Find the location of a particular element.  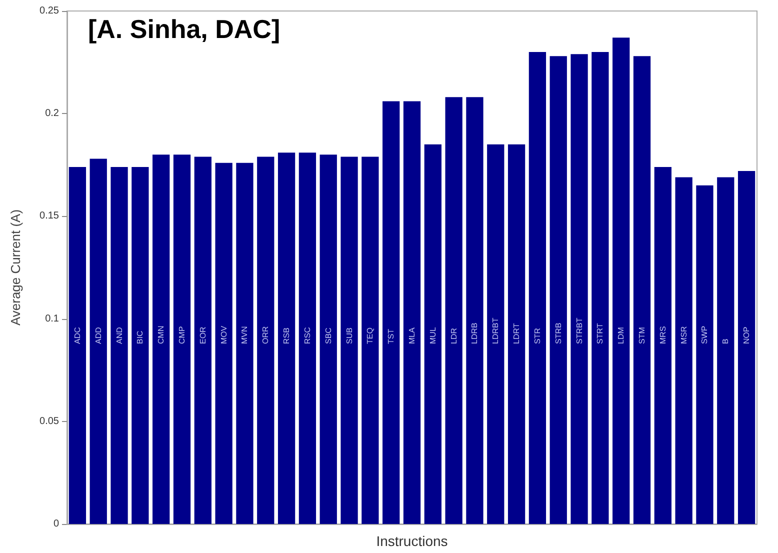

x-tick-label: STRB is located at coordinates (558, 333).